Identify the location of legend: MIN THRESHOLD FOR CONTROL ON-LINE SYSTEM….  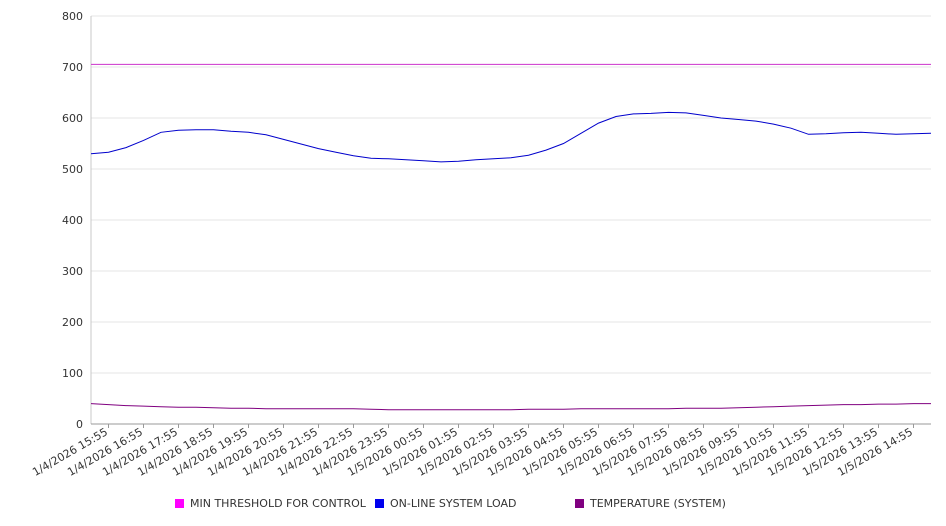
(473, 506).